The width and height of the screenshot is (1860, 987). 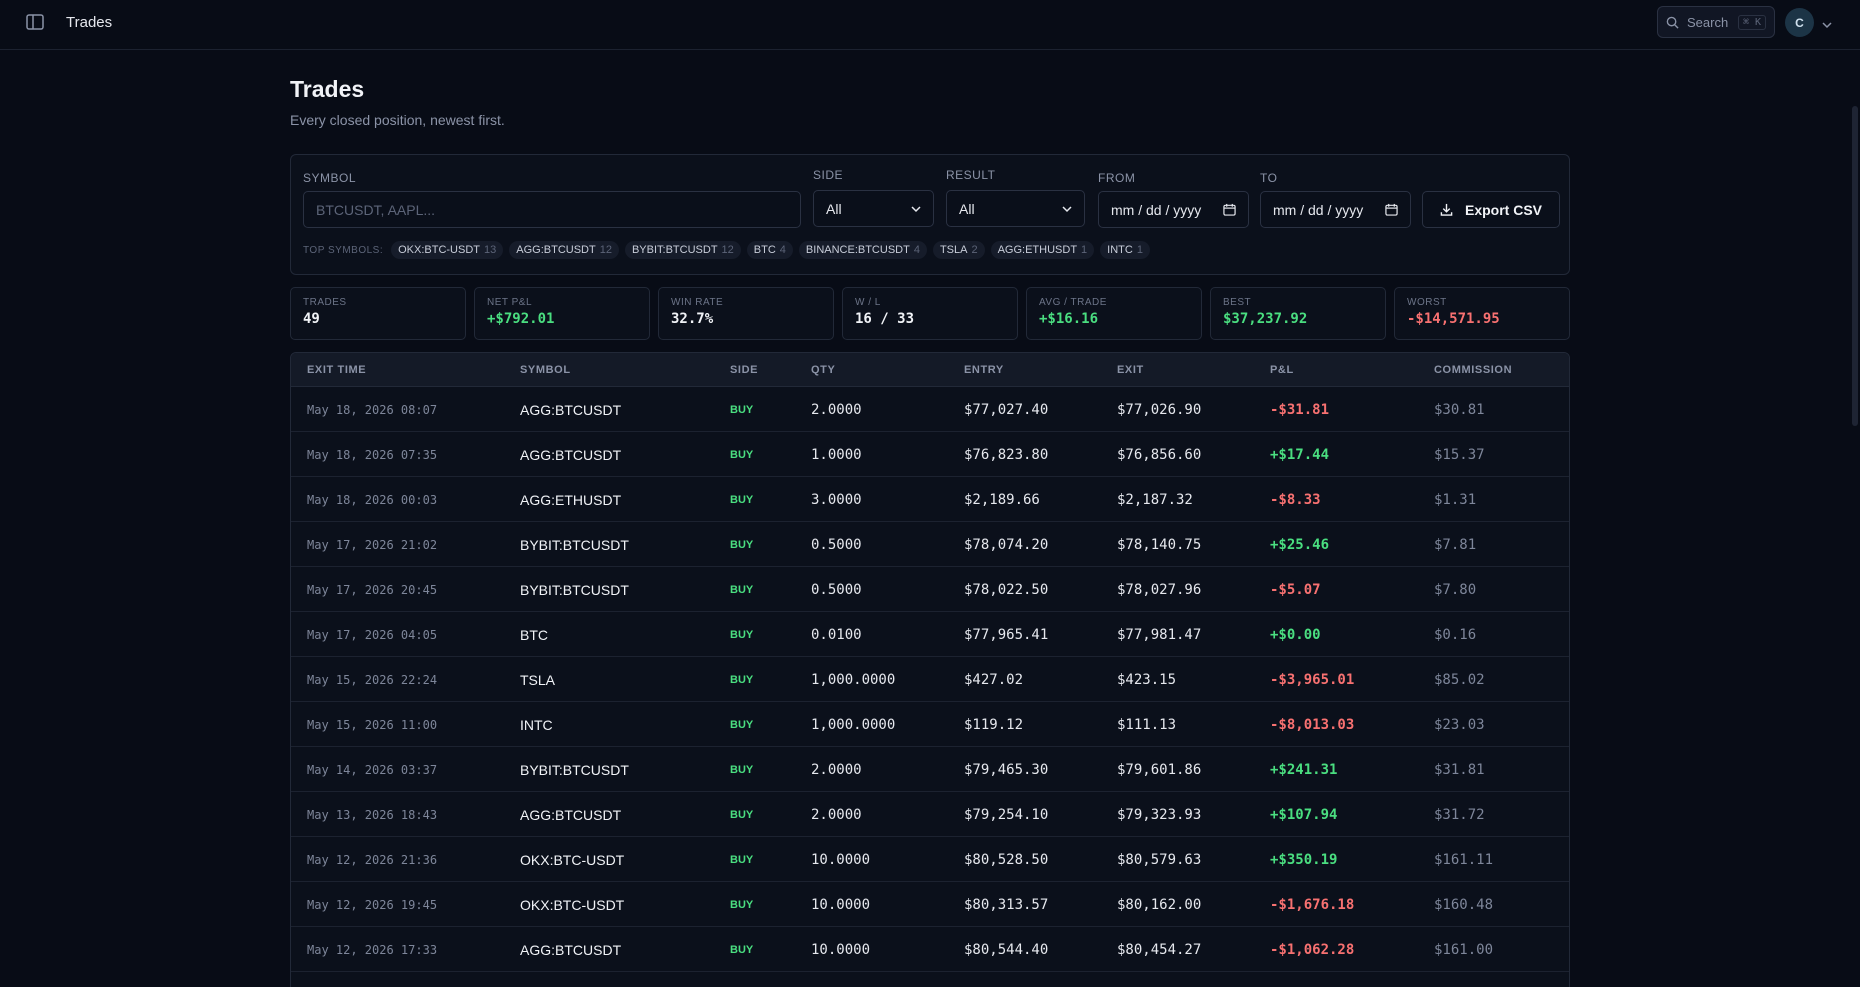 I want to click on entry-price-cell: $77,027.40, so click(x=1006, y=410).